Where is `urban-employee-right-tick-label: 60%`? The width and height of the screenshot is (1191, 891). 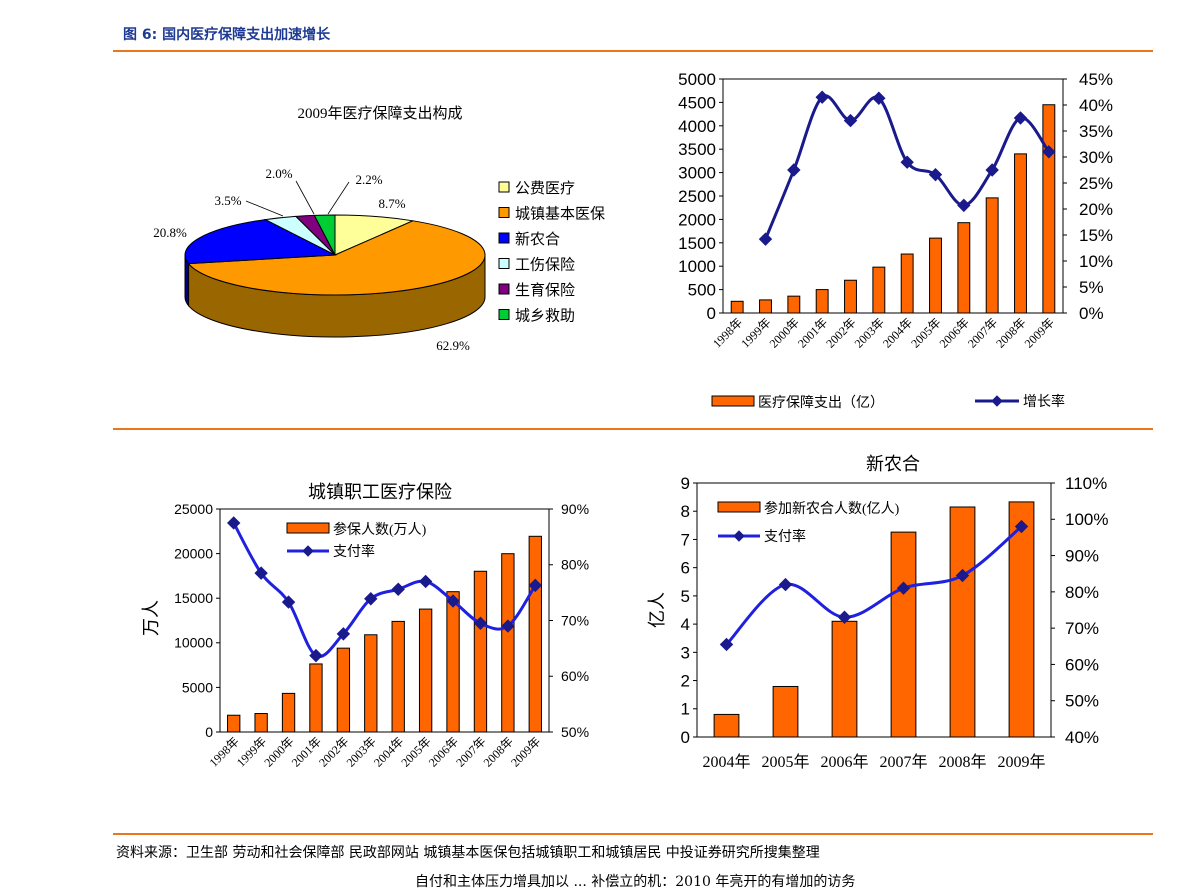 urban-employee-right-tick-label: 60% is located at coordinates (575, 676).